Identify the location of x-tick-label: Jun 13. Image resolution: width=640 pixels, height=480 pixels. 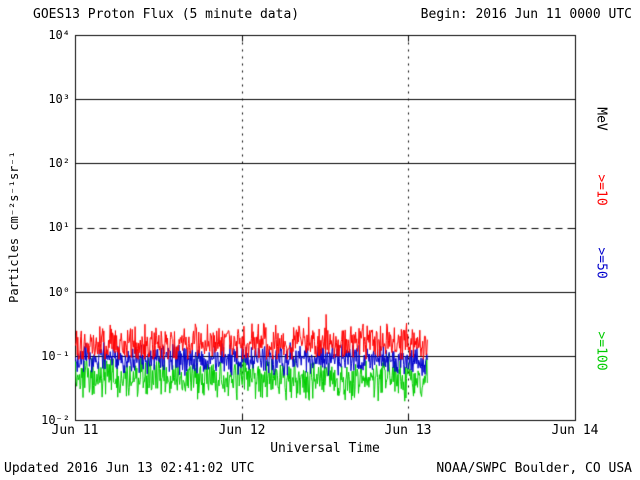
(408, 430).